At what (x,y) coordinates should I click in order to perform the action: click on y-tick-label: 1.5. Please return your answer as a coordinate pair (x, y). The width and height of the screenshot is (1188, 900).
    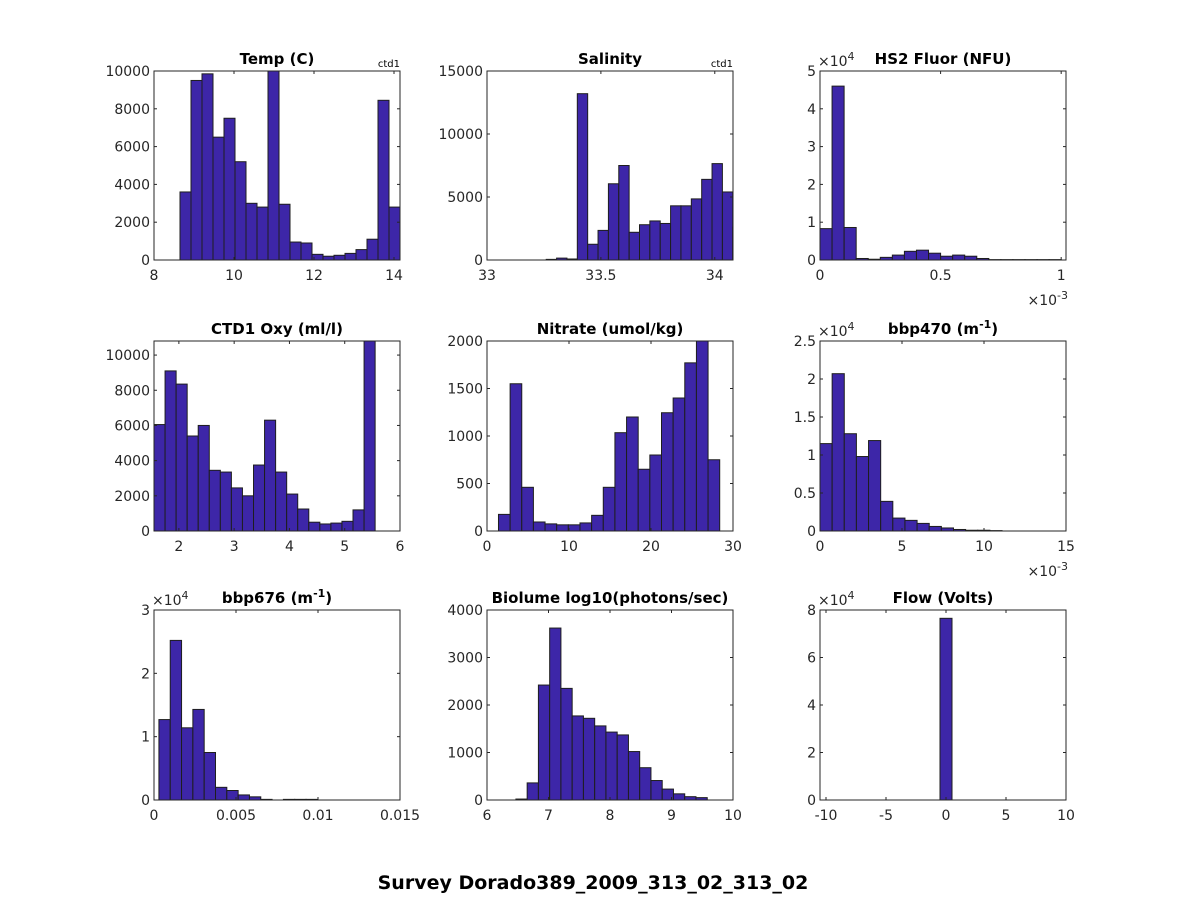
    Looking at the image, I should click on (805, 418).